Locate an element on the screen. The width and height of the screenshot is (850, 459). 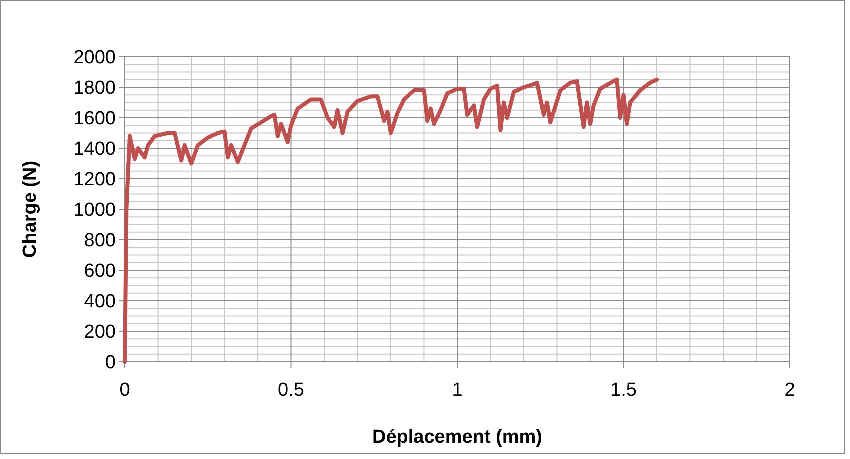
y-tick-label: 400 is located at coordinates (100, 302).